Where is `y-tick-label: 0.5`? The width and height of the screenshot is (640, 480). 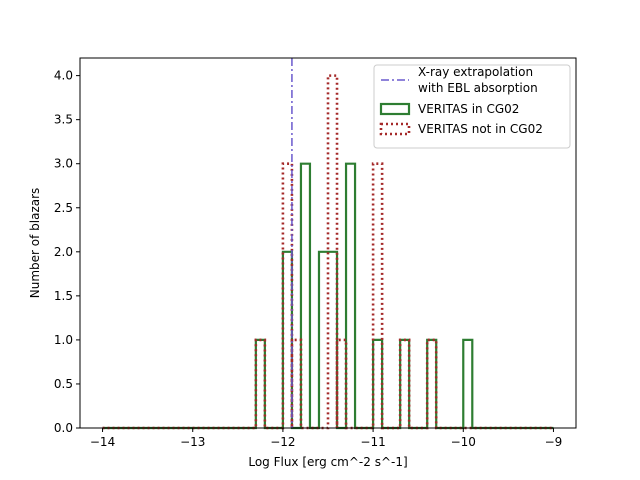 y-tick-label: 0.5 is located at coordinates (63, 384).